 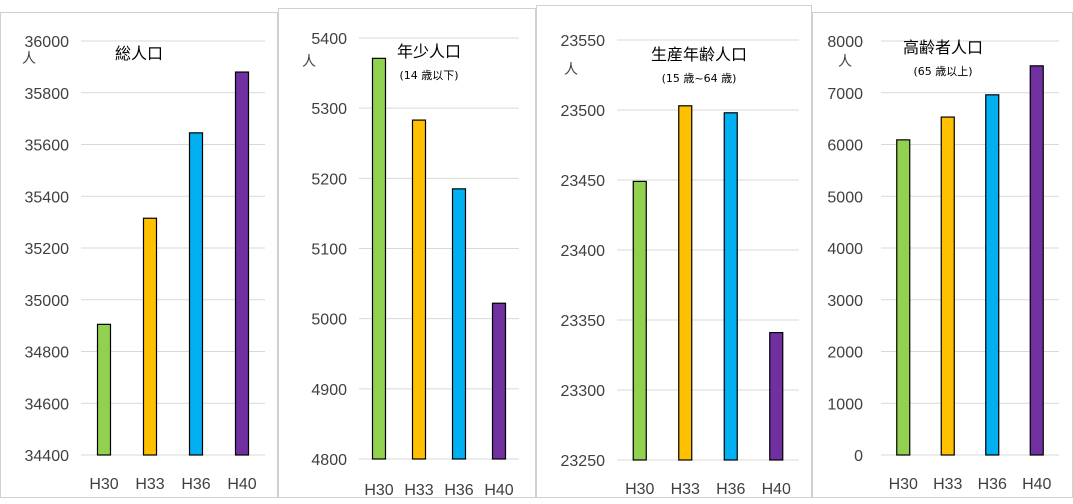 What do you see at coordinates (47, 146) in the screenshot?
I see `y-tick-label: 35600` at bounding box center [47, 146].